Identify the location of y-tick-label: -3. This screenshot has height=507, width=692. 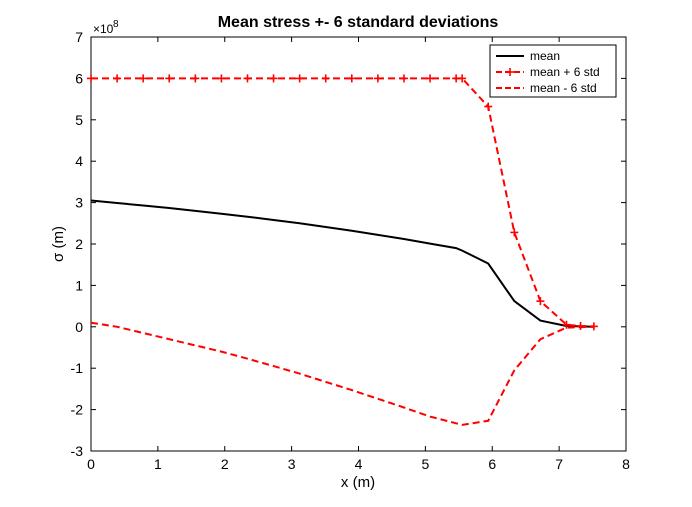
(77, 451).